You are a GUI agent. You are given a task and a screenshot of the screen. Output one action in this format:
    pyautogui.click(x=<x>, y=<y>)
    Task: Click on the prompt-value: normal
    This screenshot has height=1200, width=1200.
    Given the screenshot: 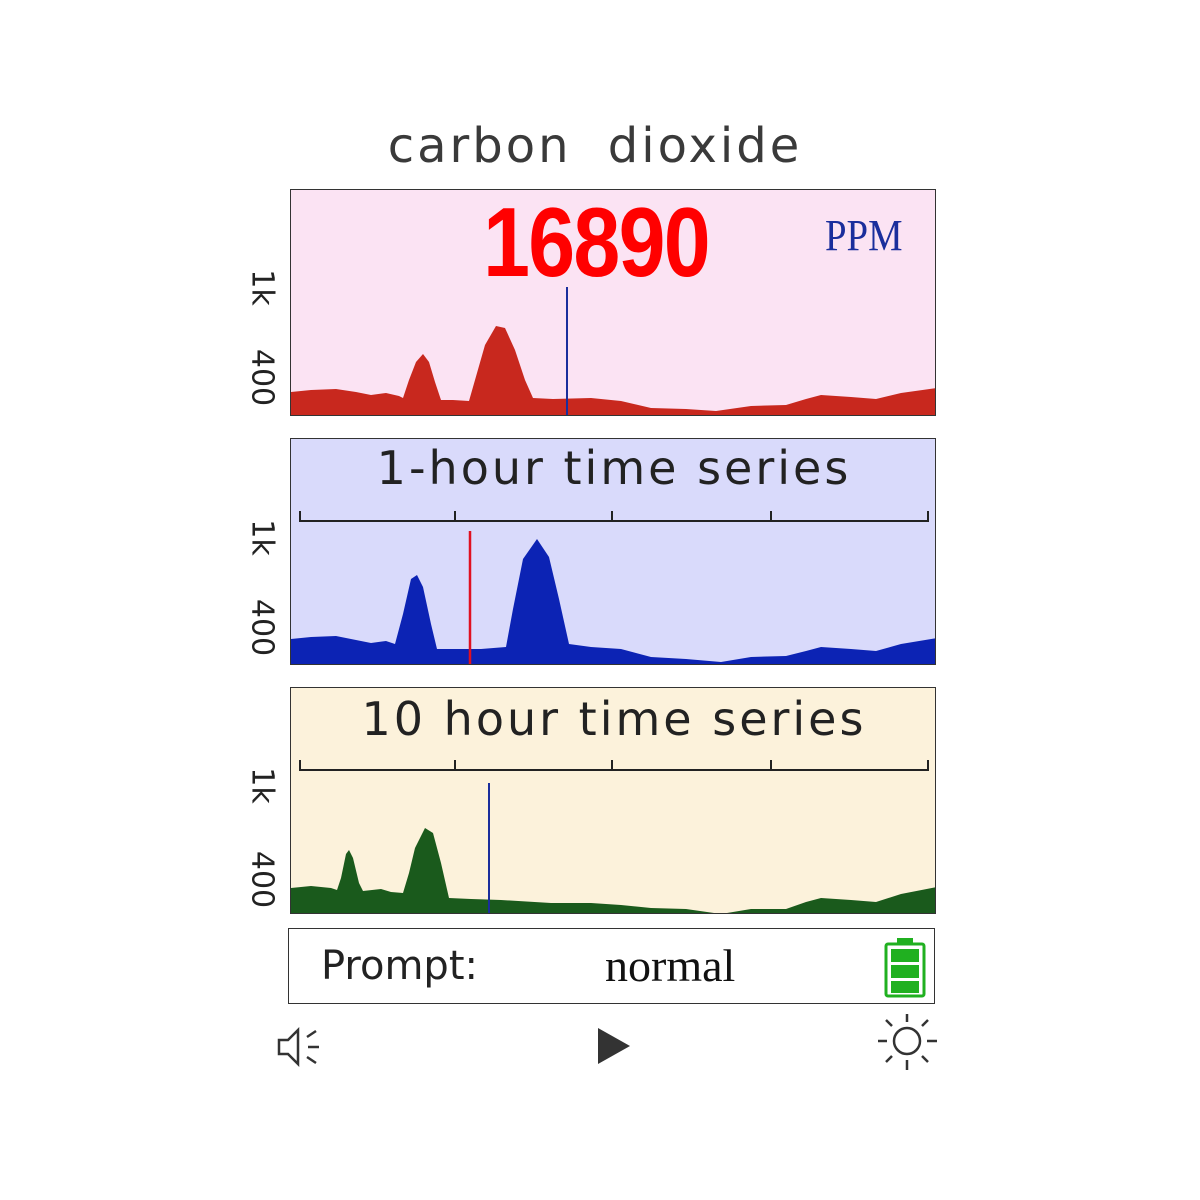 What is the action you would take?
    pyautogui.click(x=670, y=965)
    